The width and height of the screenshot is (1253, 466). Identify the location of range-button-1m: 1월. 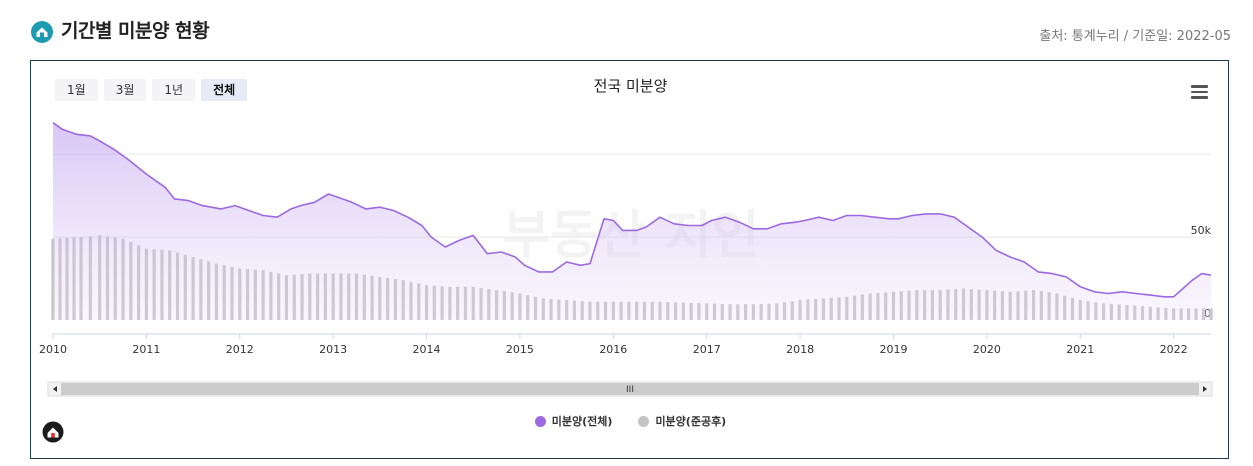
(76, 90).